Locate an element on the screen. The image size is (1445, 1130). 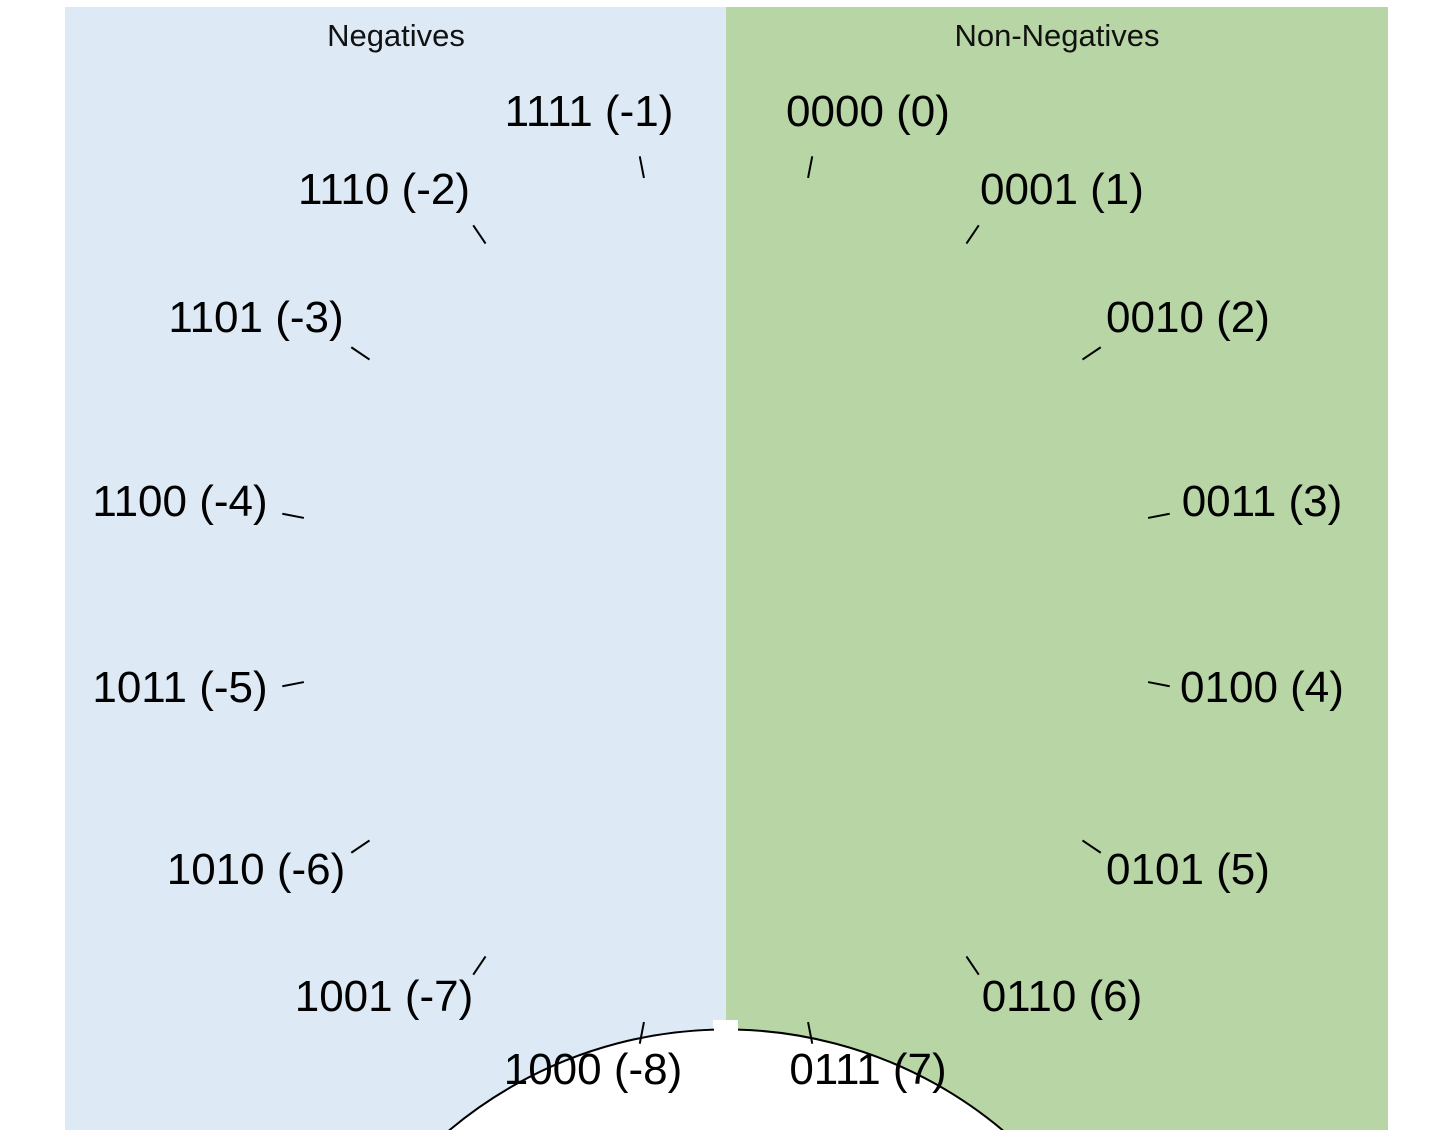
tick-label: 1001 (-7) is located at coordinates (384, 996).